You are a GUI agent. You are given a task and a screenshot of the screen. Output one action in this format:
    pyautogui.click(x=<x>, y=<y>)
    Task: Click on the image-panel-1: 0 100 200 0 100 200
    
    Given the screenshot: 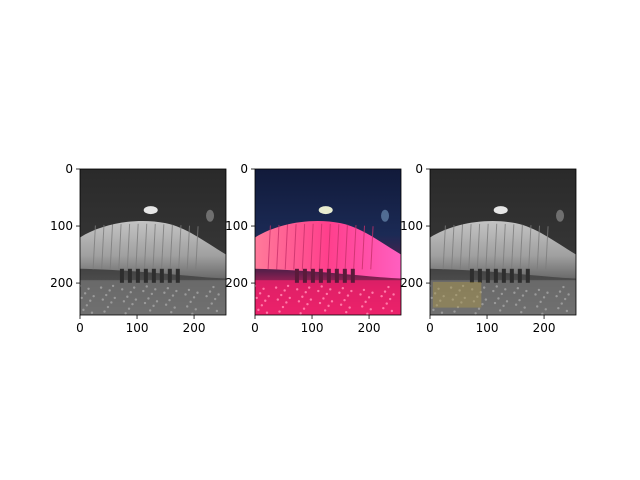 What is the action you would take?
    pyautogui.click(x=138, y=248)
    